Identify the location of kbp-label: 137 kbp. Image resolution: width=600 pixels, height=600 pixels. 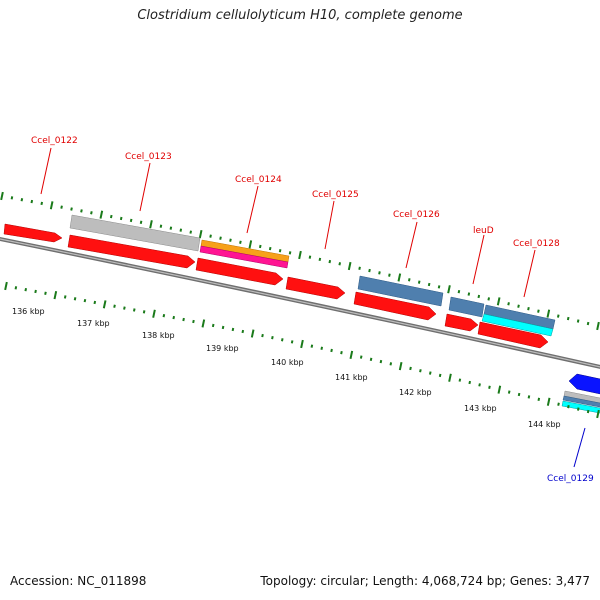
(93, 323).